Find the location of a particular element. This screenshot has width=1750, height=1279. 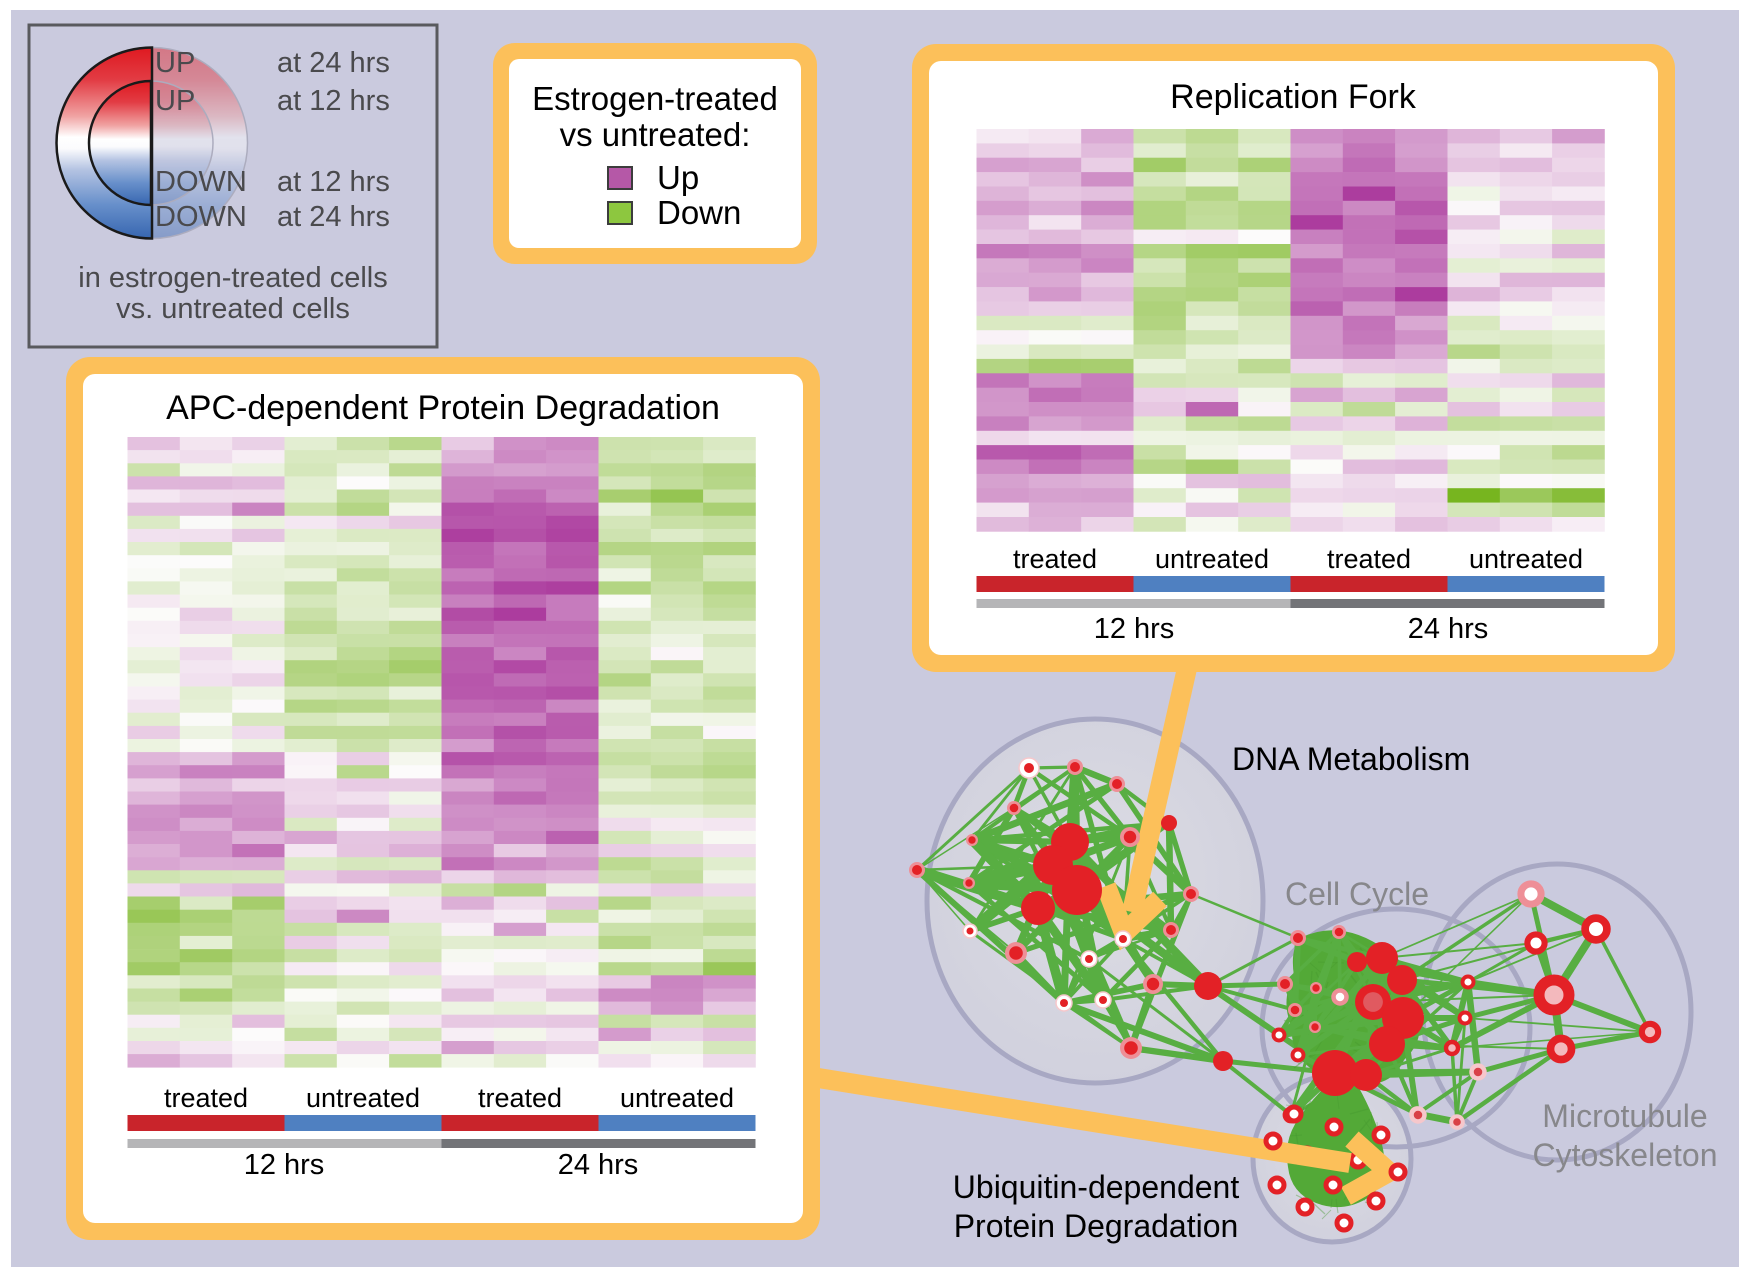

svg-text: Replication Fork is located at coordinates (1293, 97).